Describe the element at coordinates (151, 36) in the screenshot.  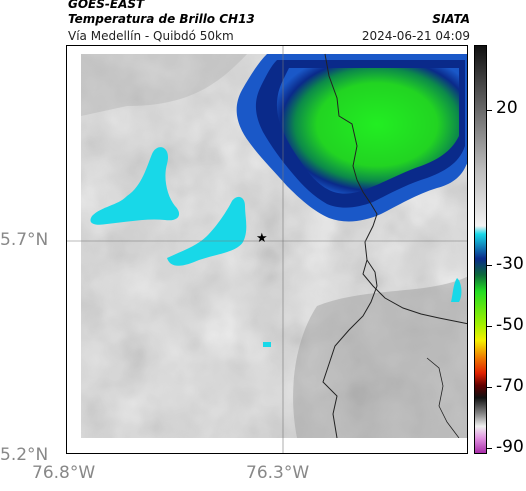
I see `route-label: Vía Medellín - Quibdó 50km` at that location.